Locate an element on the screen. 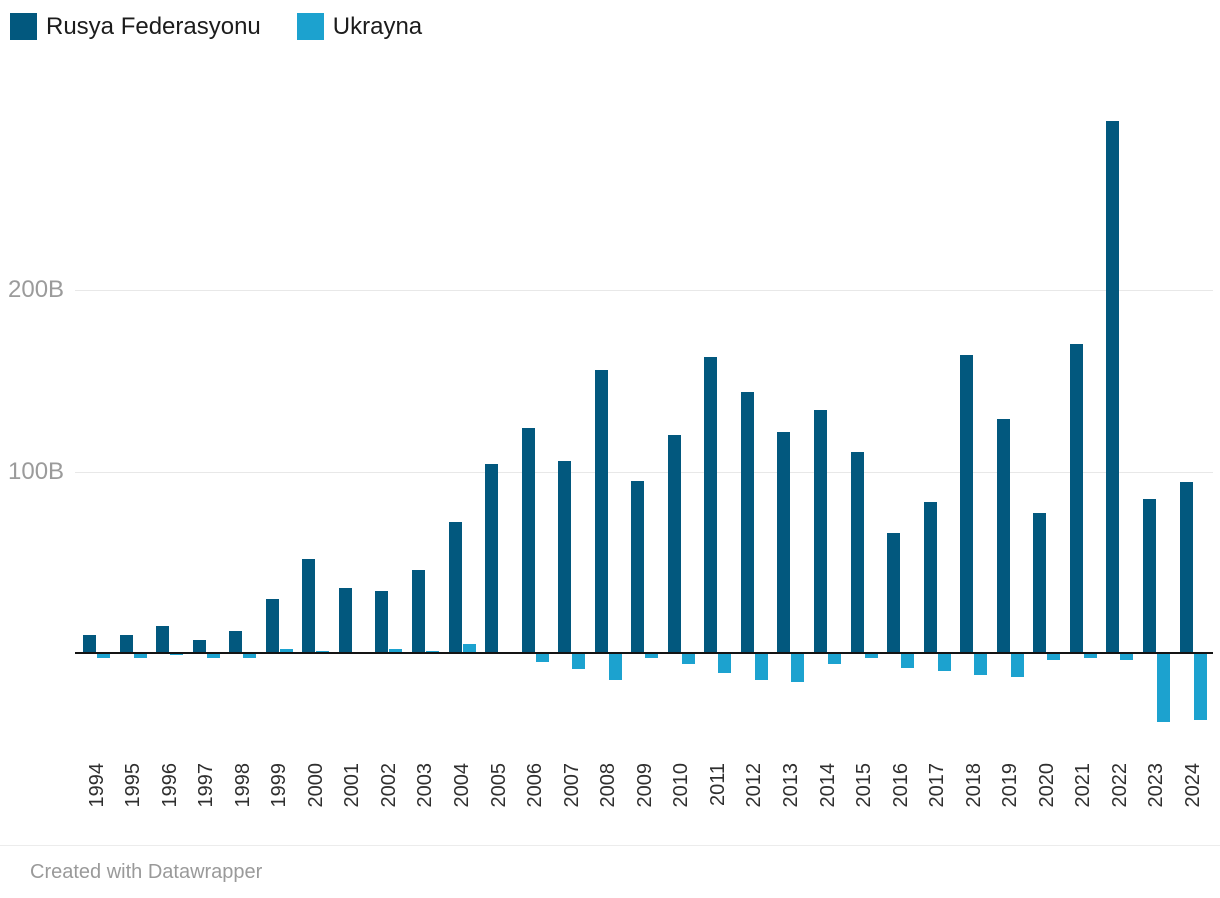 The height and width of the screenshot is (898, 1220). bar-rusya-2021 is located at coordinates (1076, 498).